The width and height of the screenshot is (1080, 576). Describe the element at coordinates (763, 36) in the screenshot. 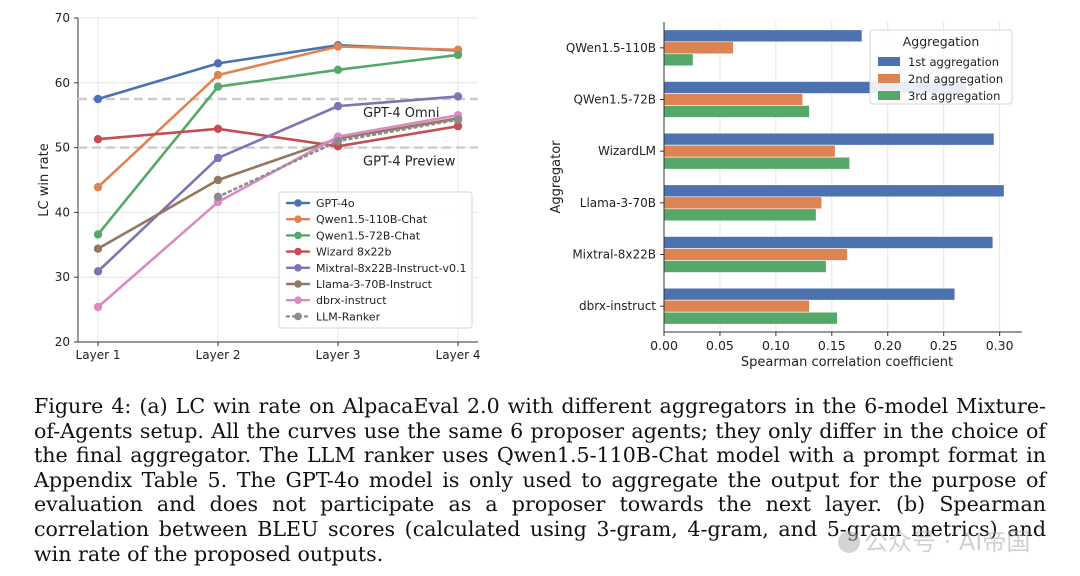

I see `bar-qwen1-5-110b-1st-aggregation` at that location.